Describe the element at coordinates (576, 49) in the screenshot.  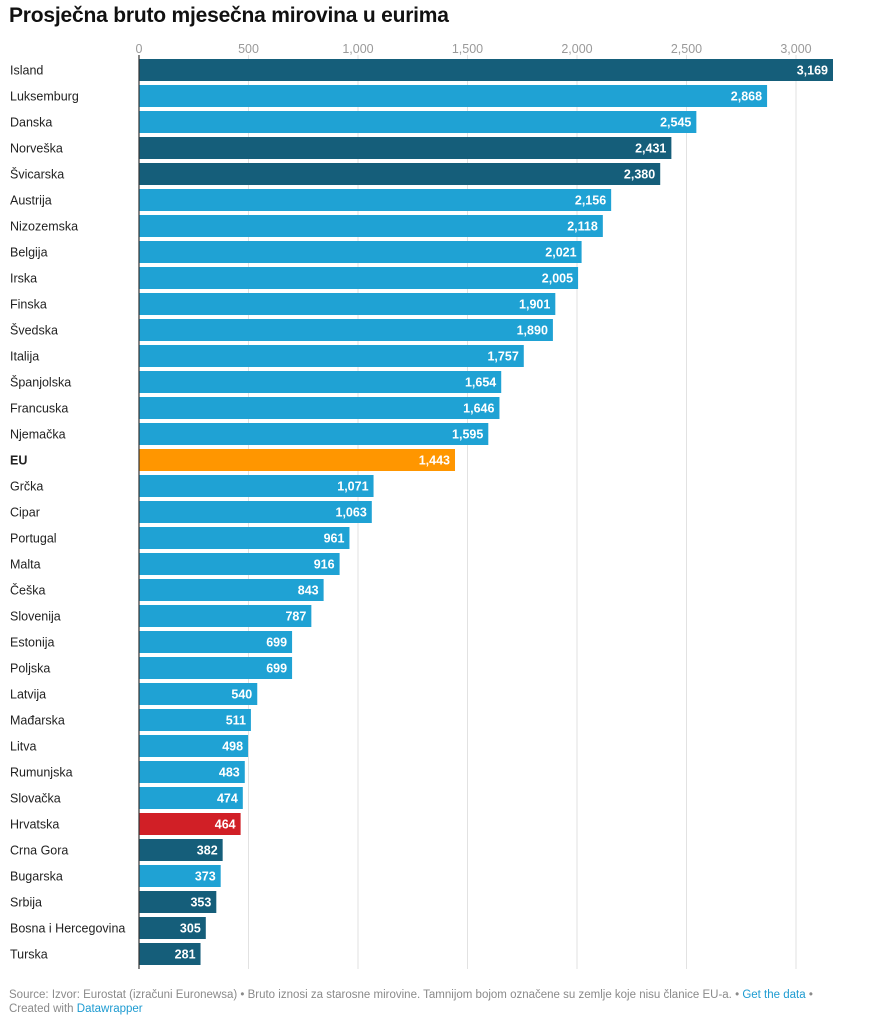
I see `x-tick-label: 2,000` at that location.